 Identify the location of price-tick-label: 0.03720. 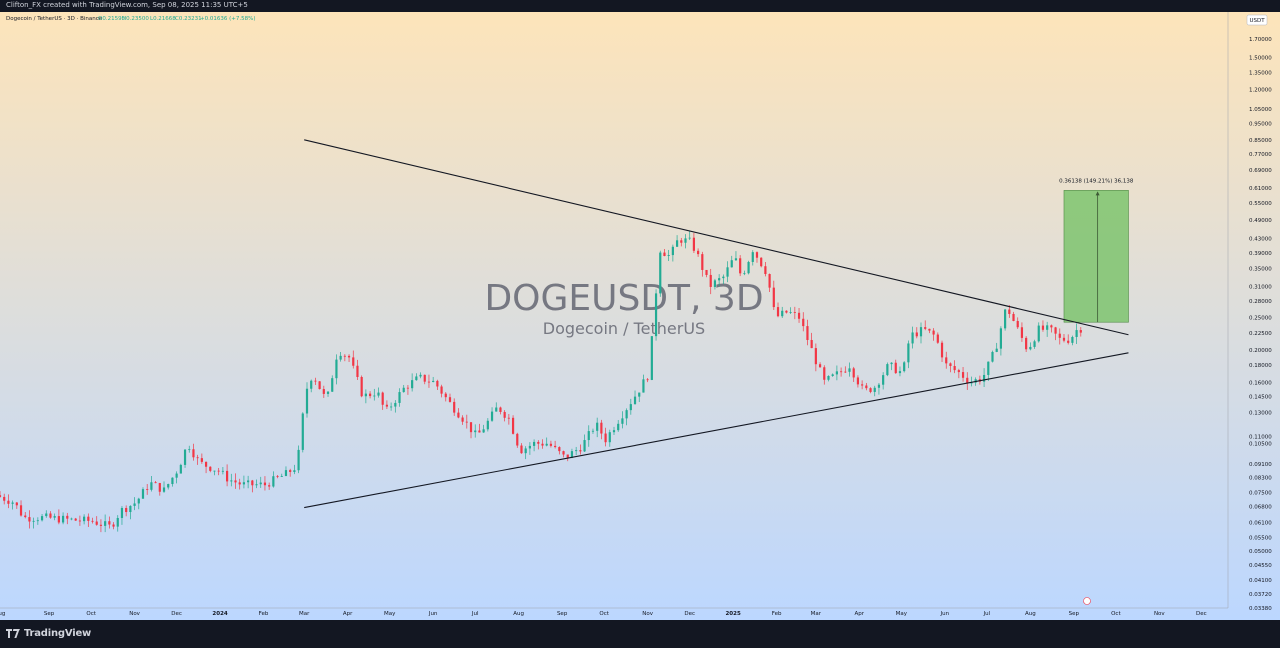
(1260, 595).